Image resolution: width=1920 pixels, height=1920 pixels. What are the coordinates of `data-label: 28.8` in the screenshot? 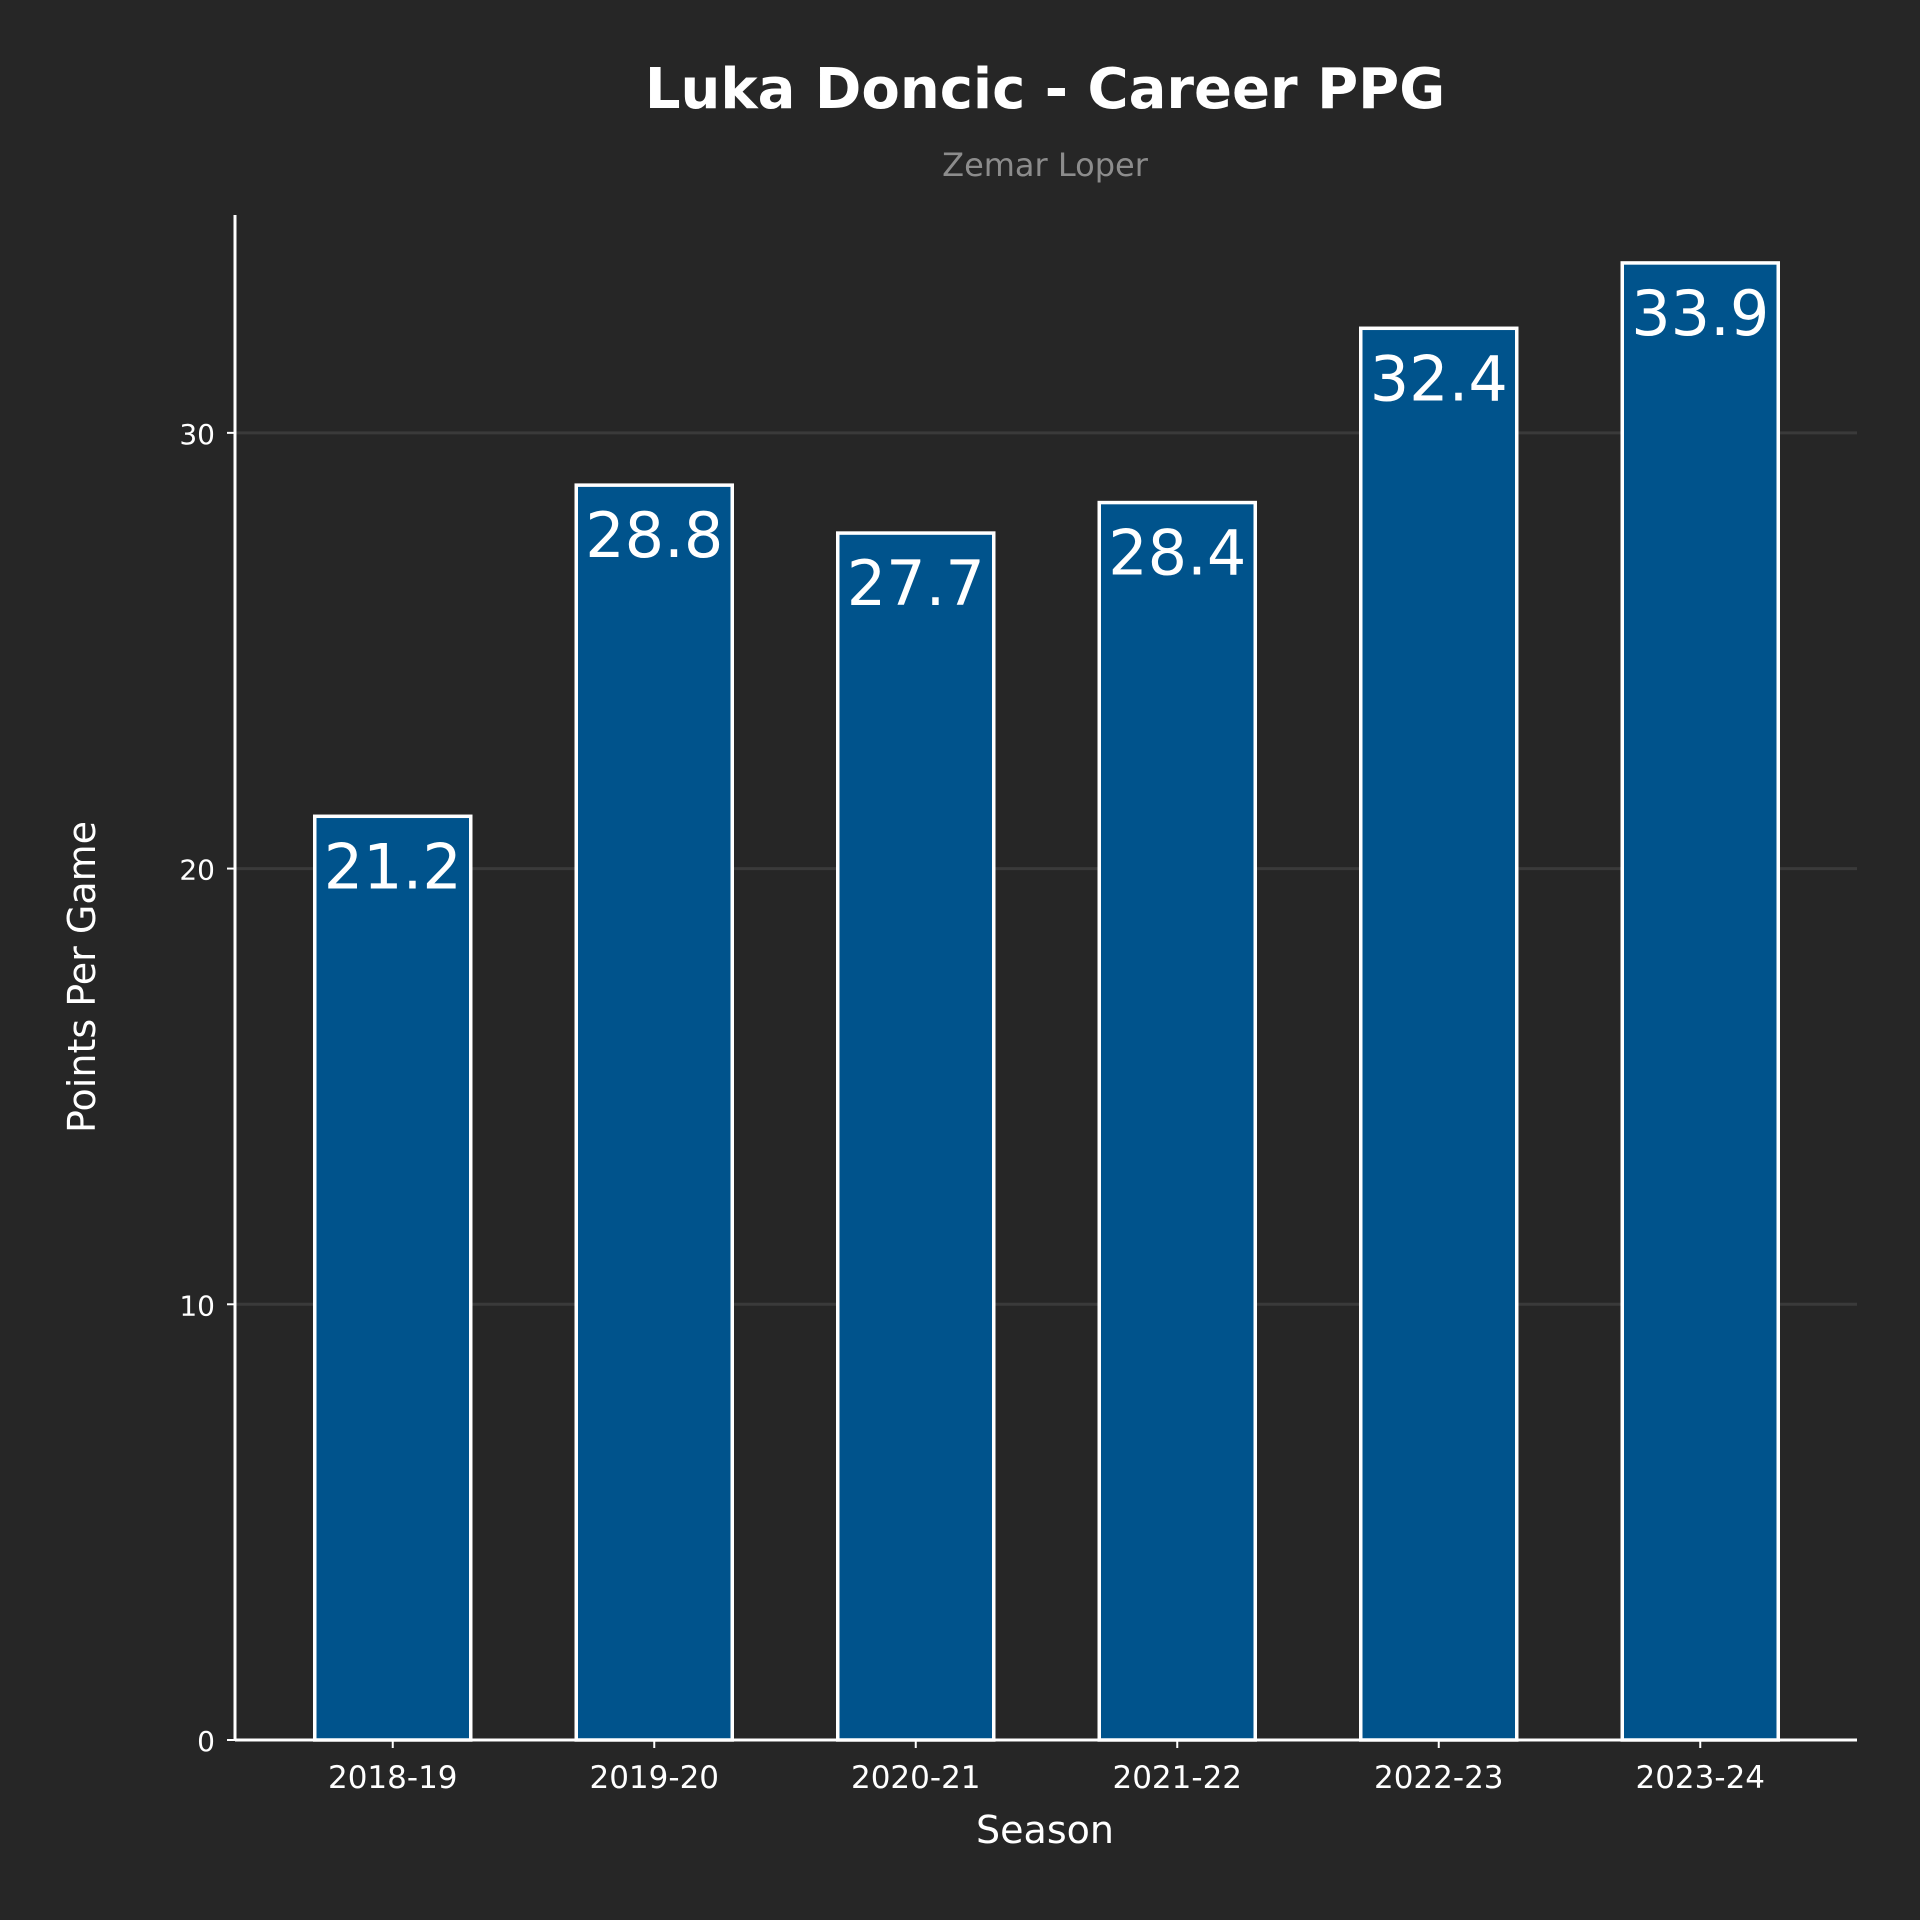 It's located at (654, 535).